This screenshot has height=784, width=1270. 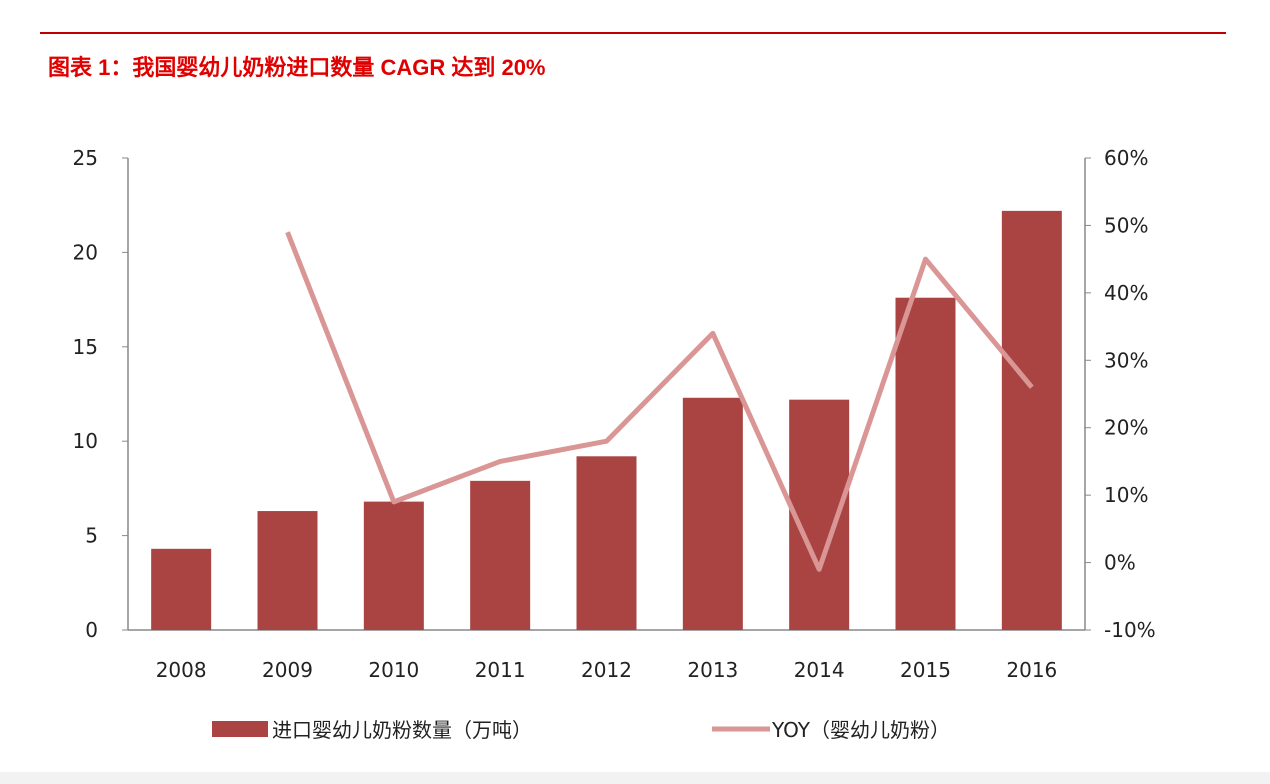 I want to click on right-tick-label: -10%, so click(x=1130, y=630).